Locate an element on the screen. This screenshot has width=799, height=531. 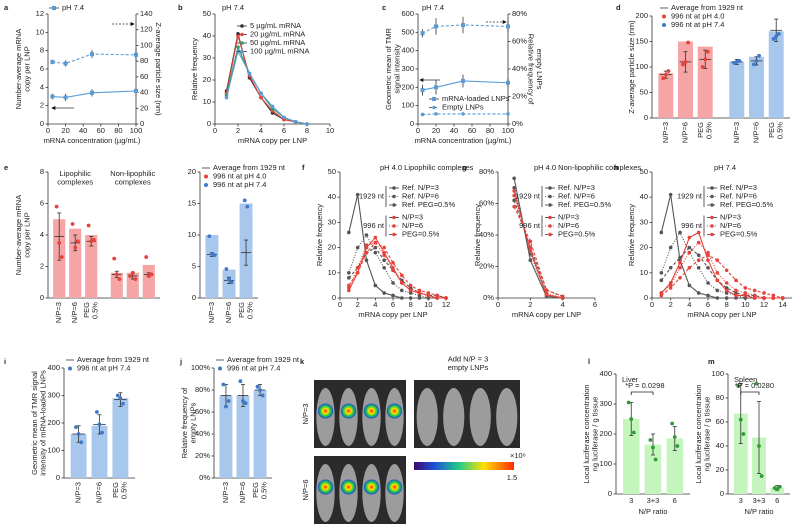
panel-letter: i is located at coordinates (5, 361).